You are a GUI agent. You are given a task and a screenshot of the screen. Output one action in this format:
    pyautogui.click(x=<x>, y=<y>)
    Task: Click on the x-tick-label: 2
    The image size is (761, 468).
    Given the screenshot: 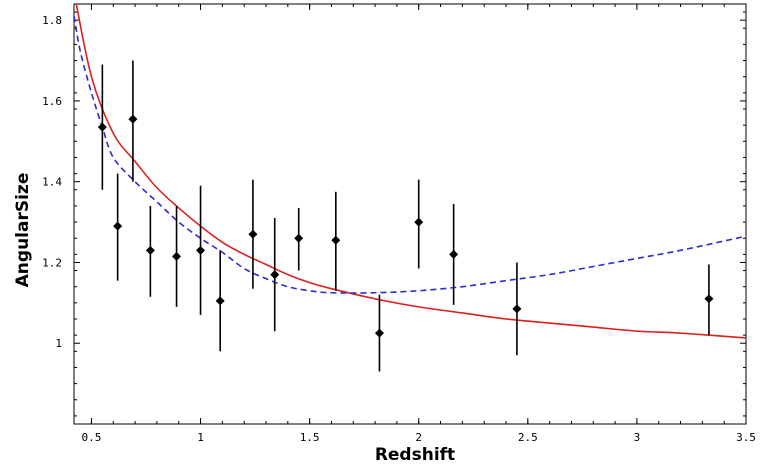 What is the action you would take?
    pyautogui.click(x=418, y=437)
    